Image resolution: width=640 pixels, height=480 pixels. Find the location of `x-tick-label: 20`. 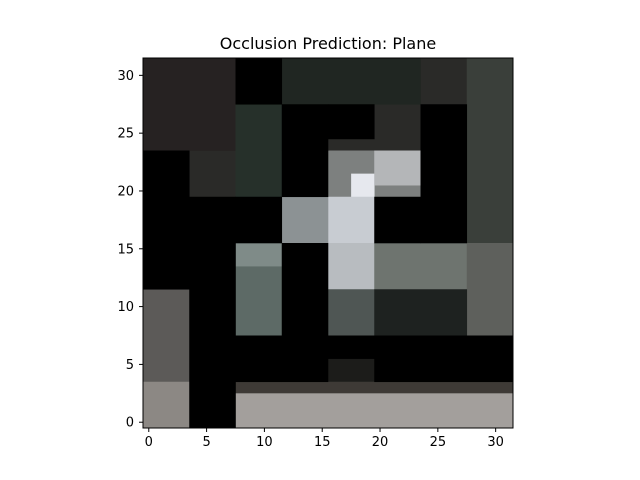

x-tick-label: 20 is located at coordinates (380, 442).